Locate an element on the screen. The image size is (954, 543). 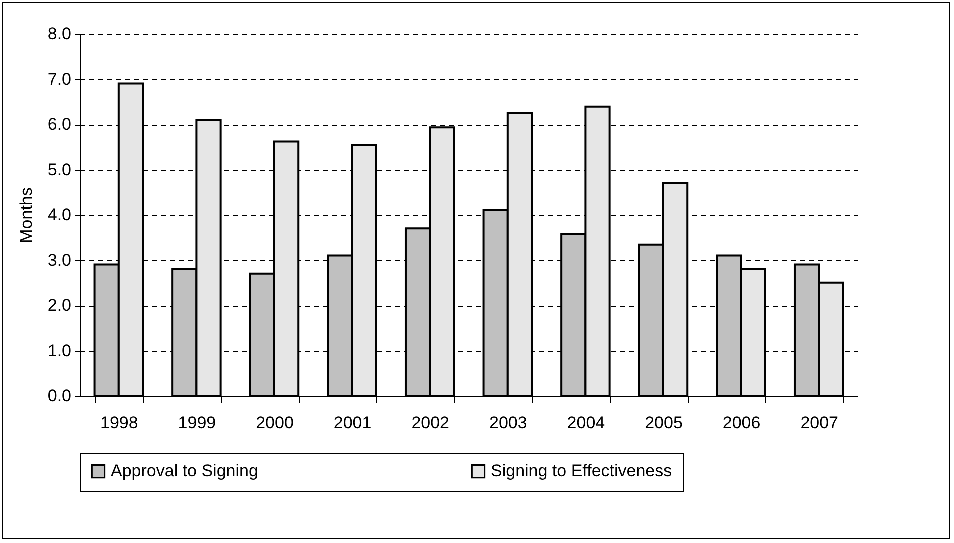
y-tick-label: 1.0 is located at coordinates (60, 350).